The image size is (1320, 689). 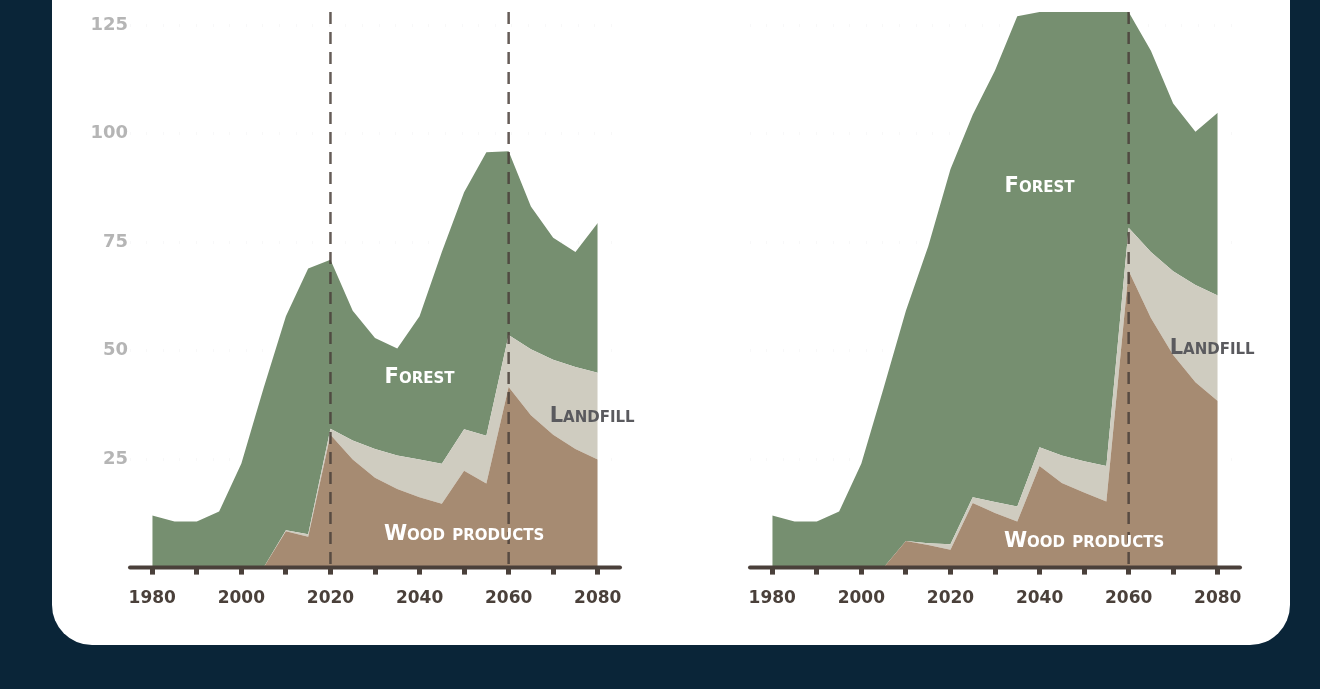 What do you see at coordinates (115, 240) in the screenshot?
I see `y-tick-label: 75` at bounding box center [115, 240].